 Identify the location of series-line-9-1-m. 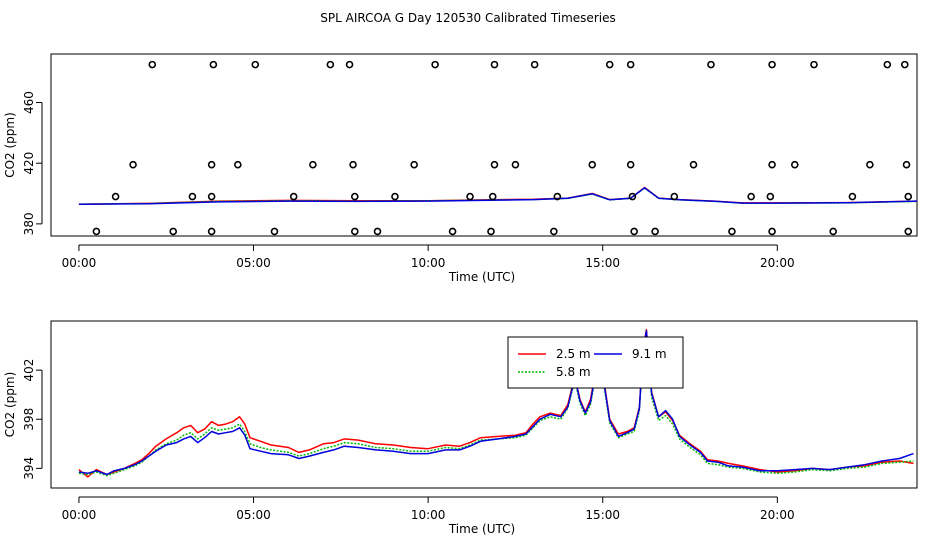
(497, 196).